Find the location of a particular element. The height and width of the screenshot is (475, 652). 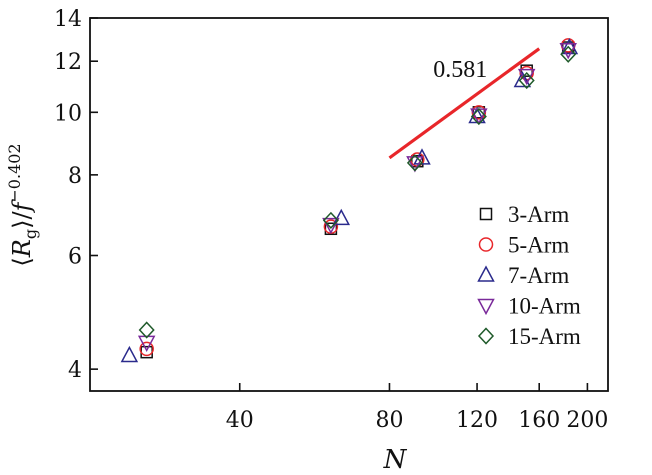

y-tick-label: 4 is located at coordinates (75, 370).